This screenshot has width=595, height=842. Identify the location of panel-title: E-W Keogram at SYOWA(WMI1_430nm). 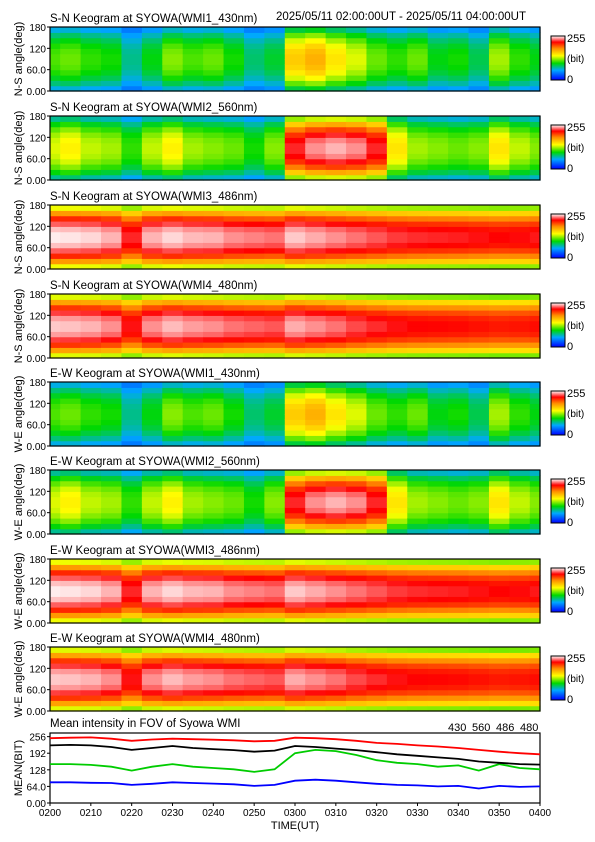
(155, 374).